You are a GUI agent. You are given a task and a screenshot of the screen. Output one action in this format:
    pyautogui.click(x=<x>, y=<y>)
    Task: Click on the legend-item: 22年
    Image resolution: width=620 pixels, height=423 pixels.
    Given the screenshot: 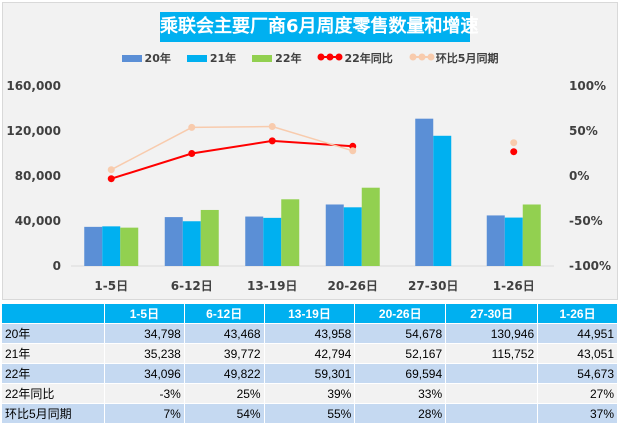 What is the action you would take?
    pyautogui.click(x=276, y=58)
    